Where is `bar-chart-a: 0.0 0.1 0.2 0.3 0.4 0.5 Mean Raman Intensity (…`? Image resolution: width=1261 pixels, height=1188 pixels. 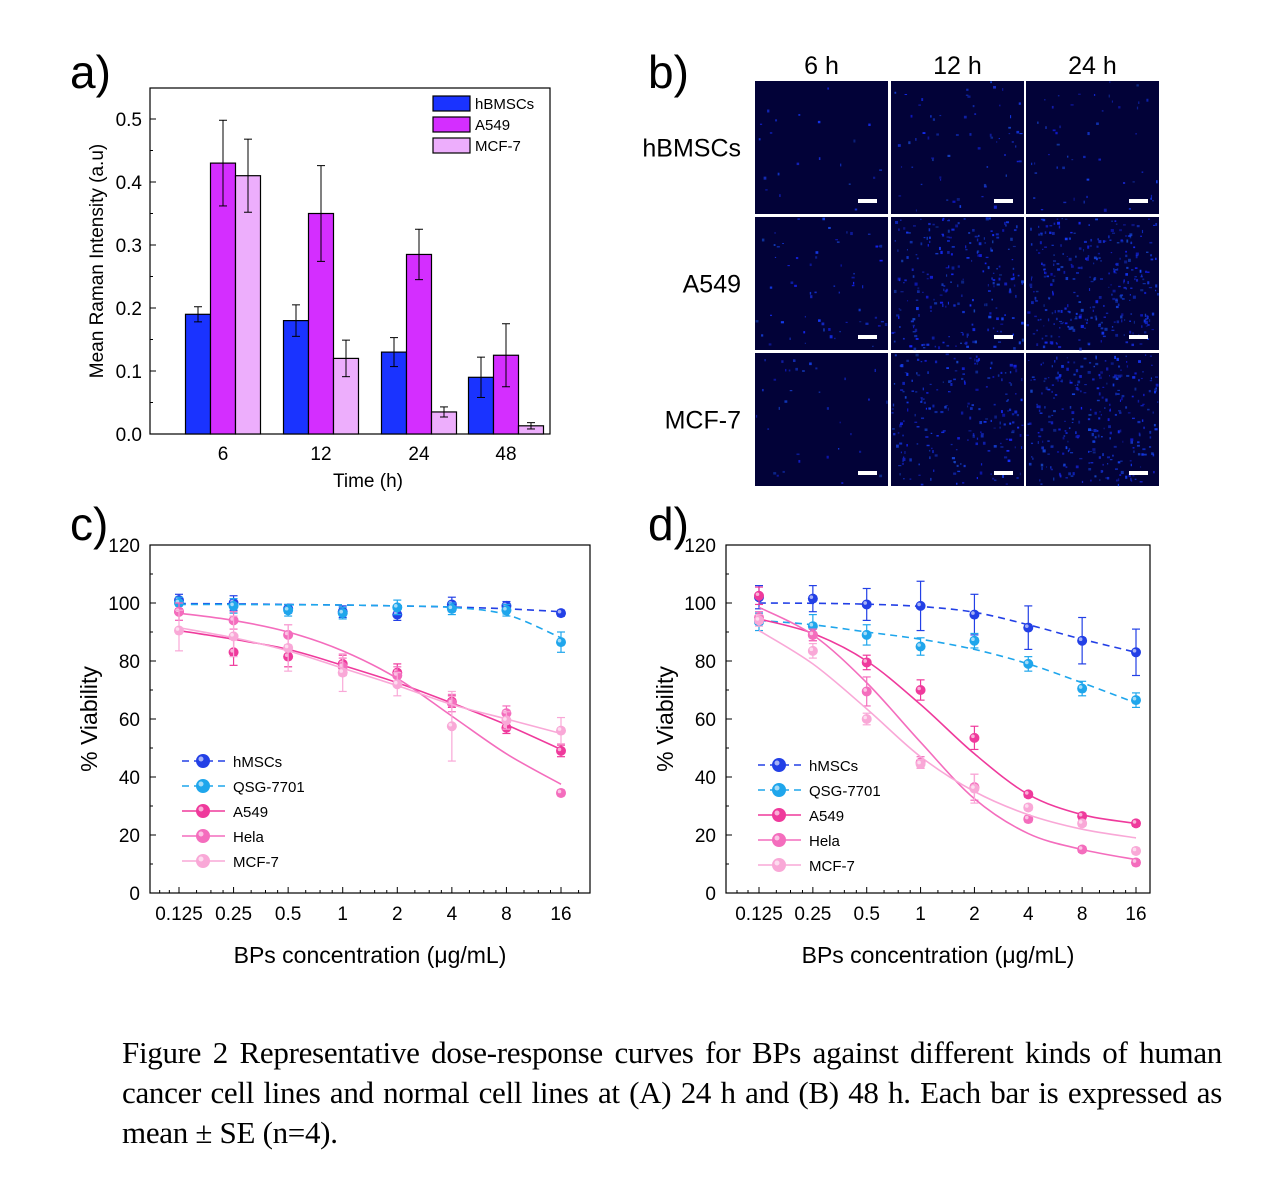
bar-chart-a: 0.0 0.1 0.2 0.3 0.4 0.5 Mean Raman Intensity (… is located at coordinates (319, 289).